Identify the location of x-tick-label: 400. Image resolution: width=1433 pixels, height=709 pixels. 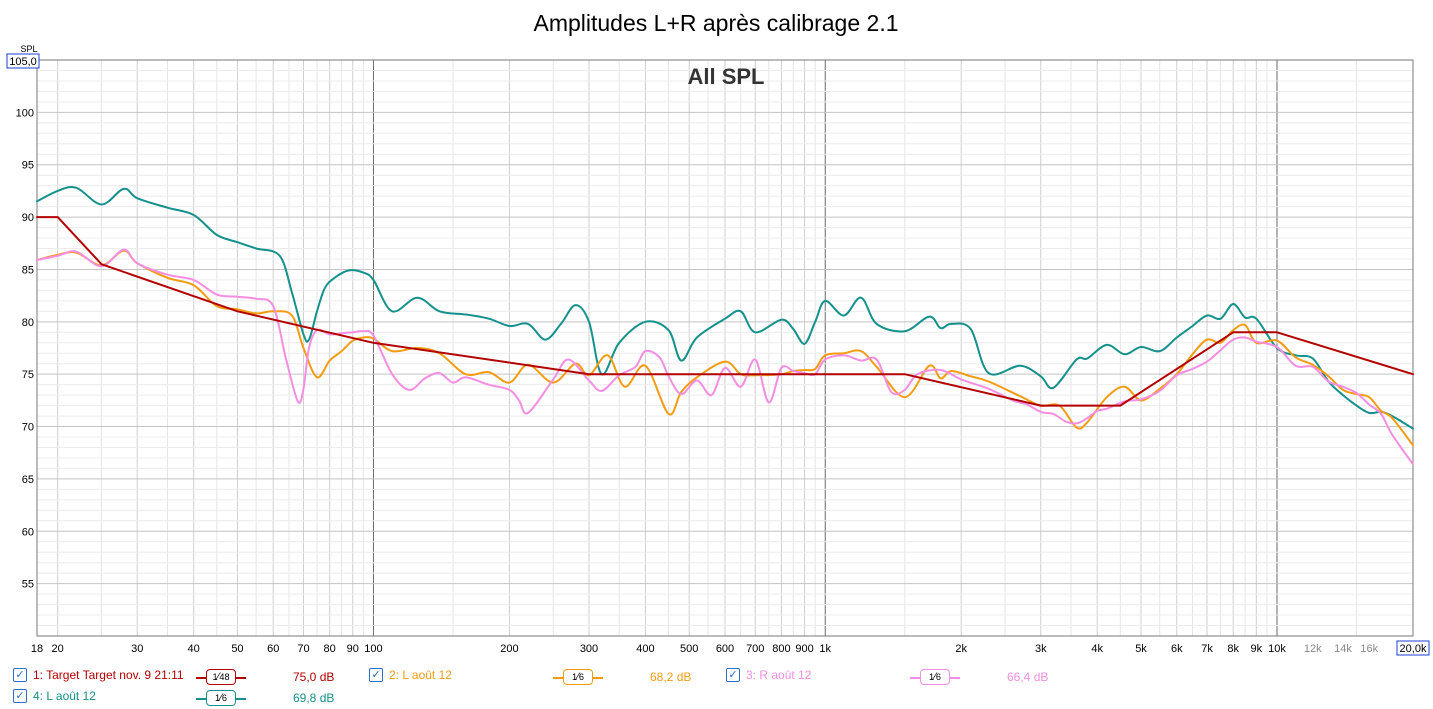
(645, 649).